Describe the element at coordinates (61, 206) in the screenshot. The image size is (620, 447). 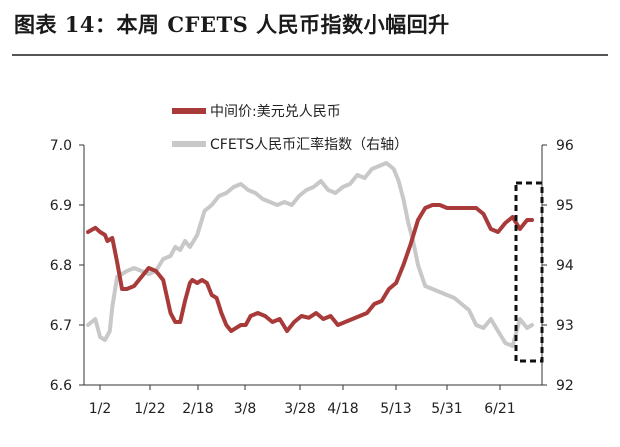
I see `y-left-tick-label: 6.9` at that location.